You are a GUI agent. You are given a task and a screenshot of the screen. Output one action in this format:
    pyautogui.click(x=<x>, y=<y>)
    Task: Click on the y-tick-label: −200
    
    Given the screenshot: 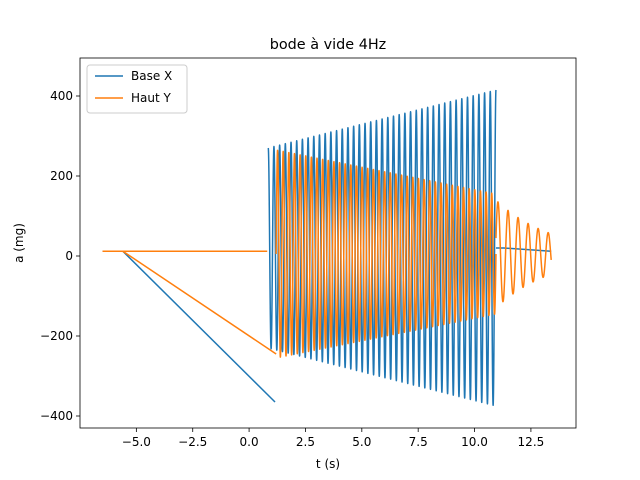 What is the action you would take?
    pyautogui.click(x=56, y=336)
    